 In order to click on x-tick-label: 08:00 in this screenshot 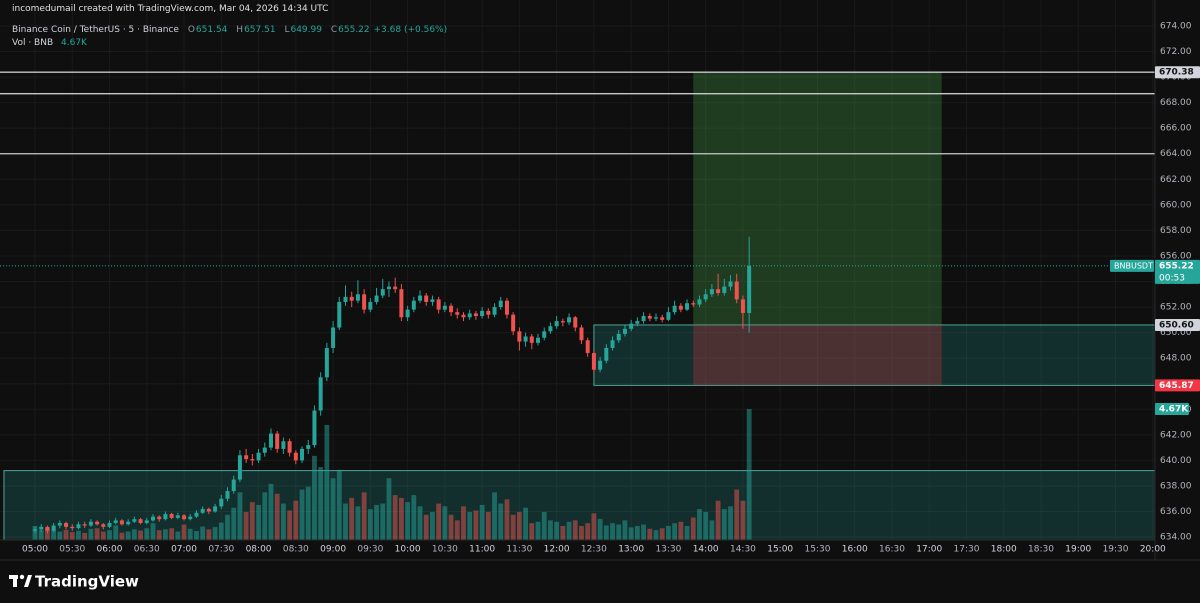, I will do `click(259, 550)`.